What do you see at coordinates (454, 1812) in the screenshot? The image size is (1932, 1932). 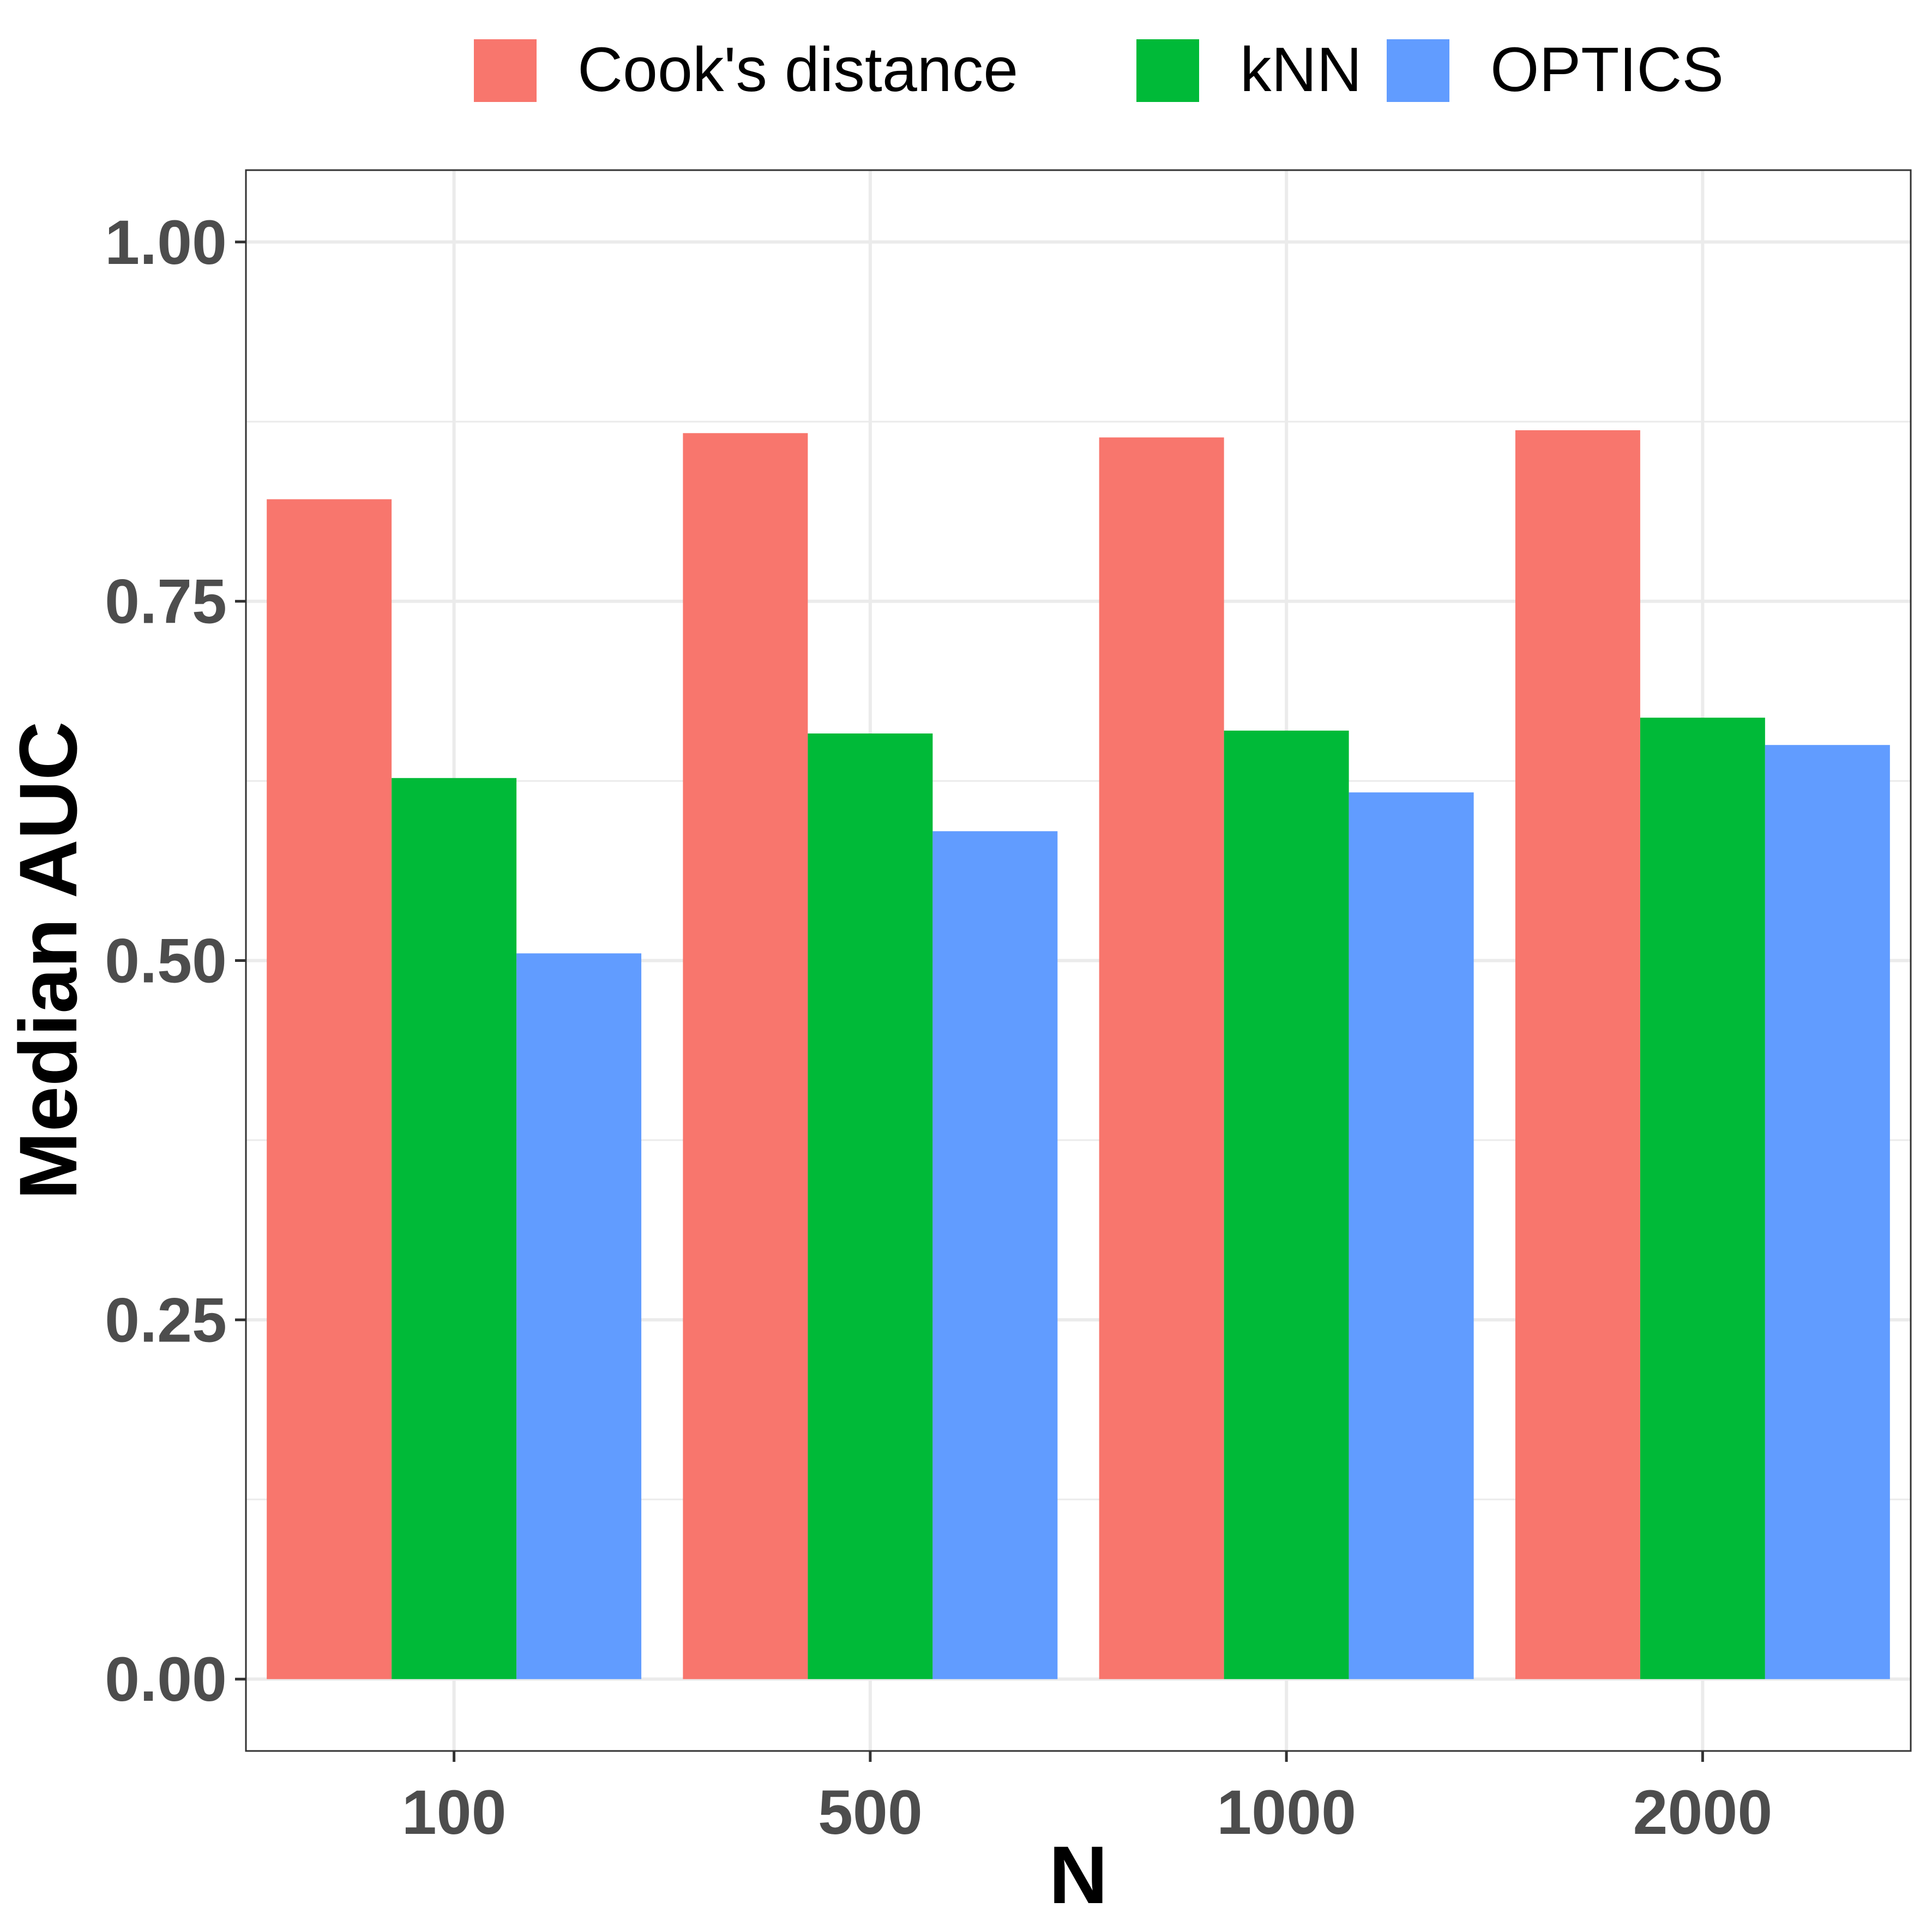 I see `x-tick-label: 100` at bounding box center [454, 1812].